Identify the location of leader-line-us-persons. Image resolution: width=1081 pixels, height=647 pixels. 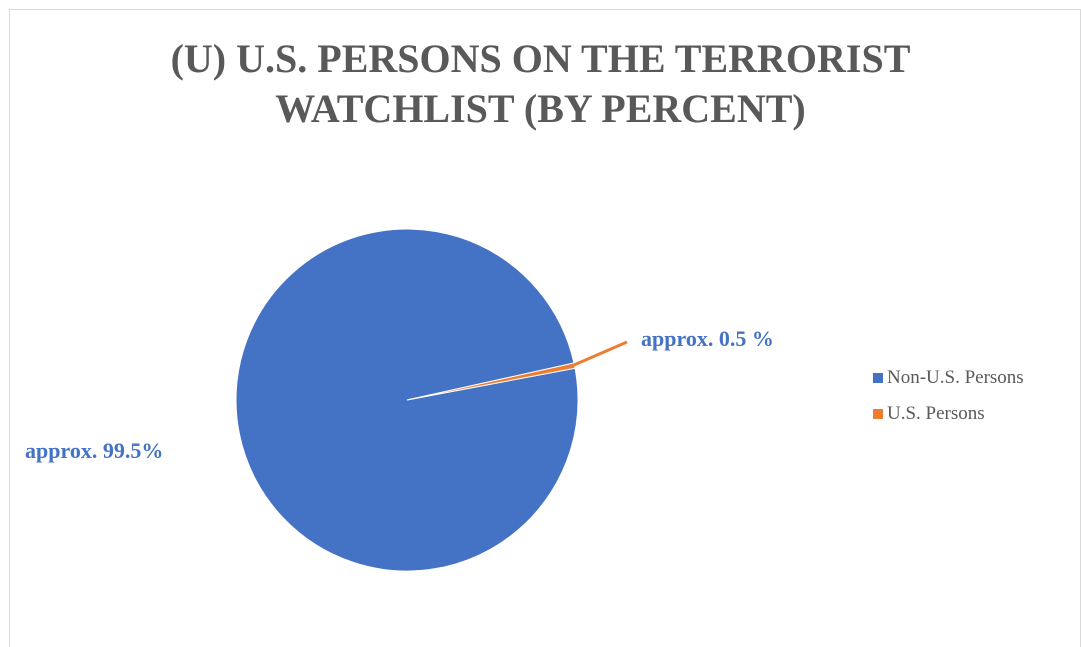
(599, 353).